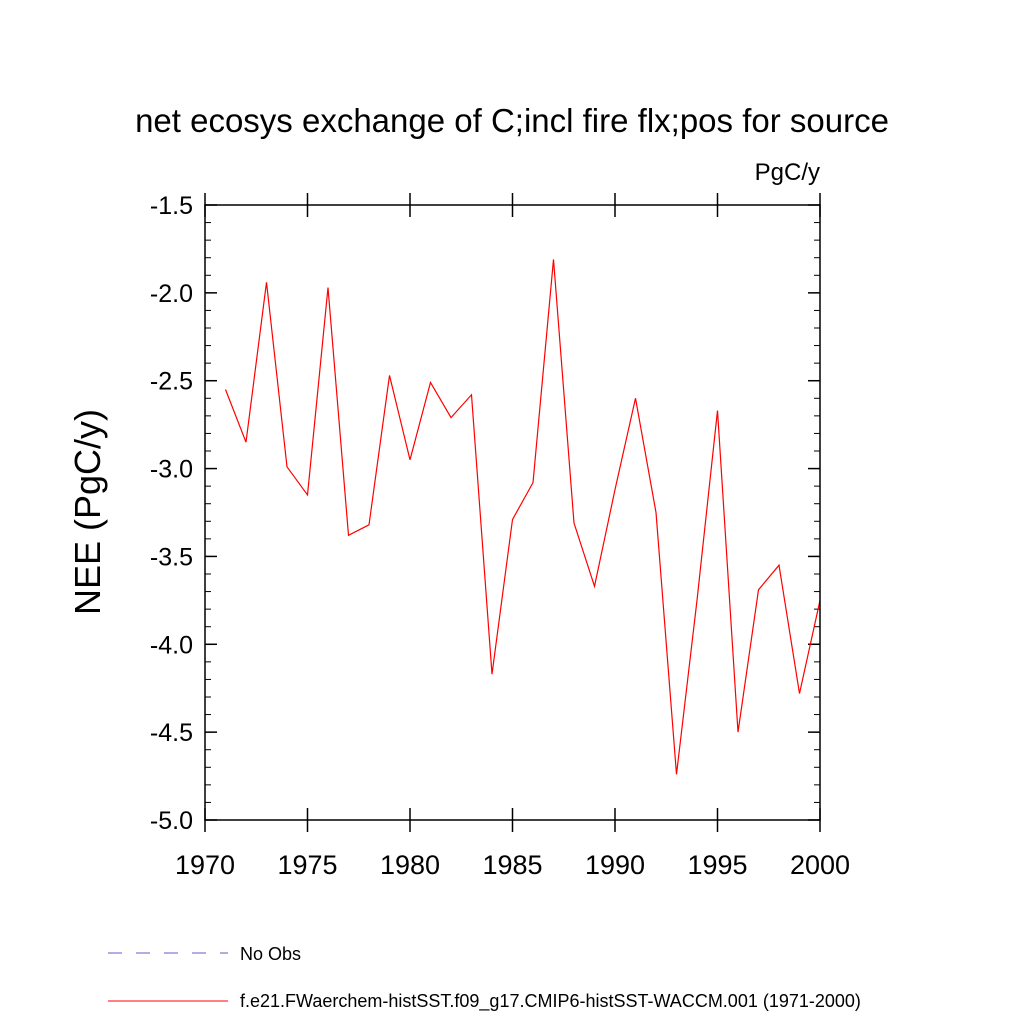 This screenshot has width=1024, height=1024. Describe the element at coordinates (615, 865) in the screenshot. I see `x-tick-label: 1990` at that location.